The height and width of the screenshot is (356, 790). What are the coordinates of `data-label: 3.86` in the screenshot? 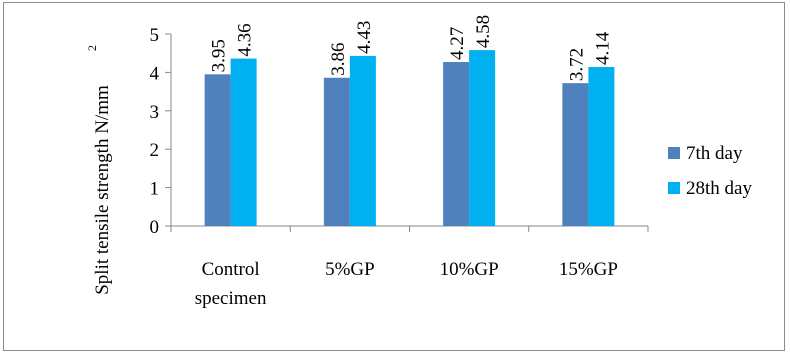 It's located at (338, 59).